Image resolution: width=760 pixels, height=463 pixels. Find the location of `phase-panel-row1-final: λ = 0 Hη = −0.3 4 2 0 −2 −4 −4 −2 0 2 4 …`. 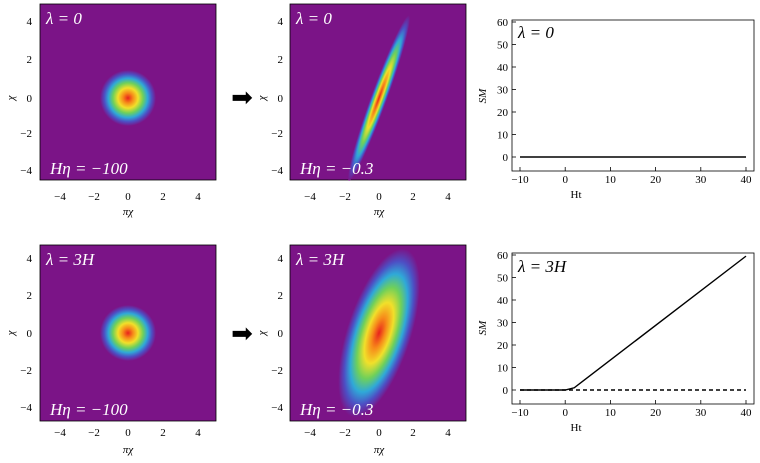

phase-panel-row1-final: λ = 0 Hη = −0.3 4 2 0 −2 −4 −4 −2 0 2 4 … is located at coordinates (361, 110).